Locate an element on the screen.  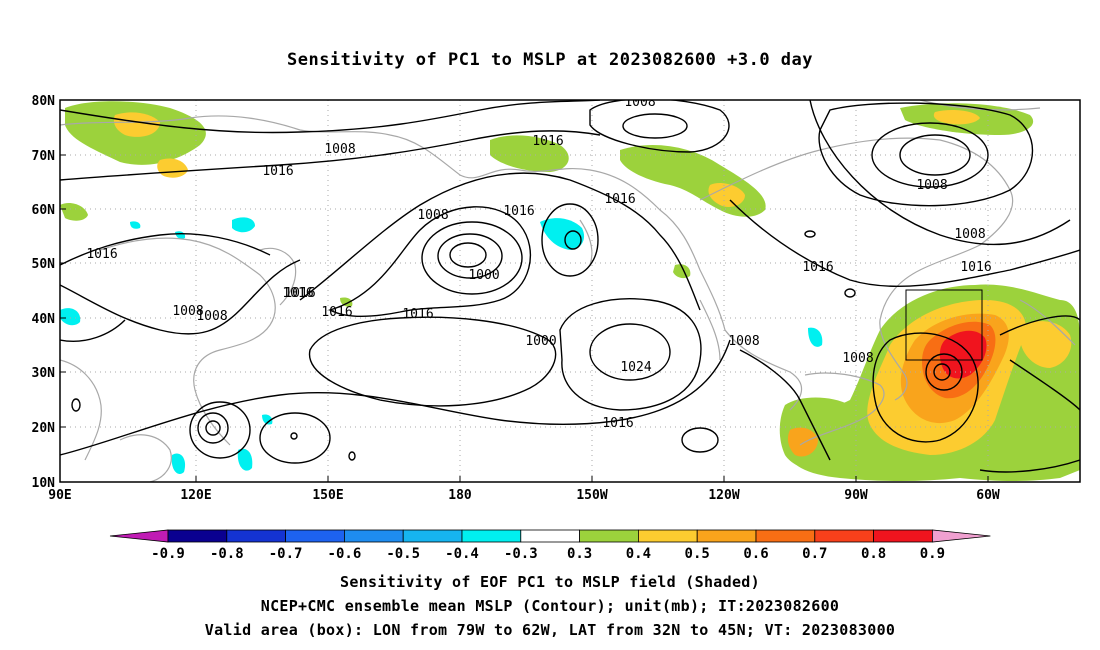
contour-1016-atlantic is located at coordinates (904, 243).